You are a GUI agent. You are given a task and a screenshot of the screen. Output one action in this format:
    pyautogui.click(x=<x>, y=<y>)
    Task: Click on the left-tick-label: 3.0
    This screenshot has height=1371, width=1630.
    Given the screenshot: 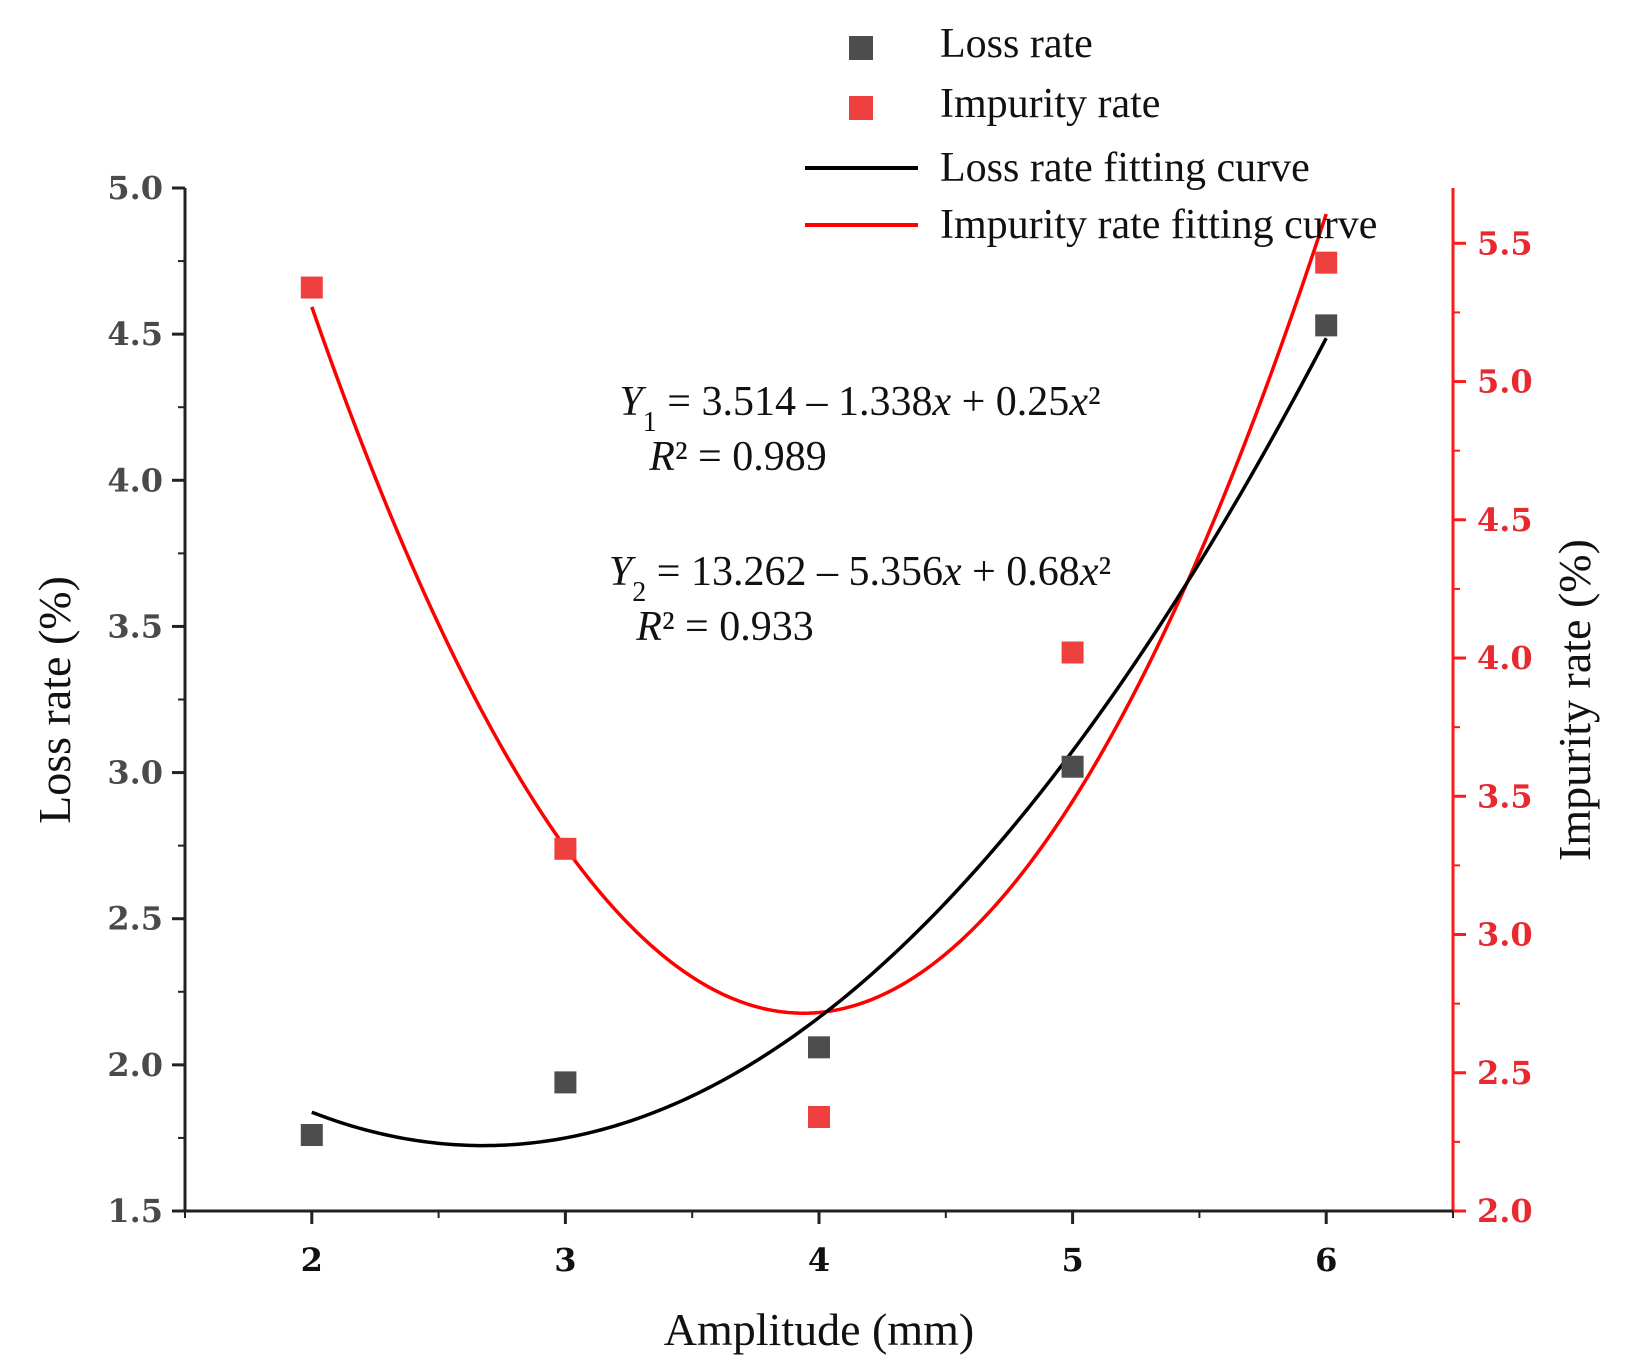 What is the action you would take?
    pyautogui.click(x=135, y=773)
    